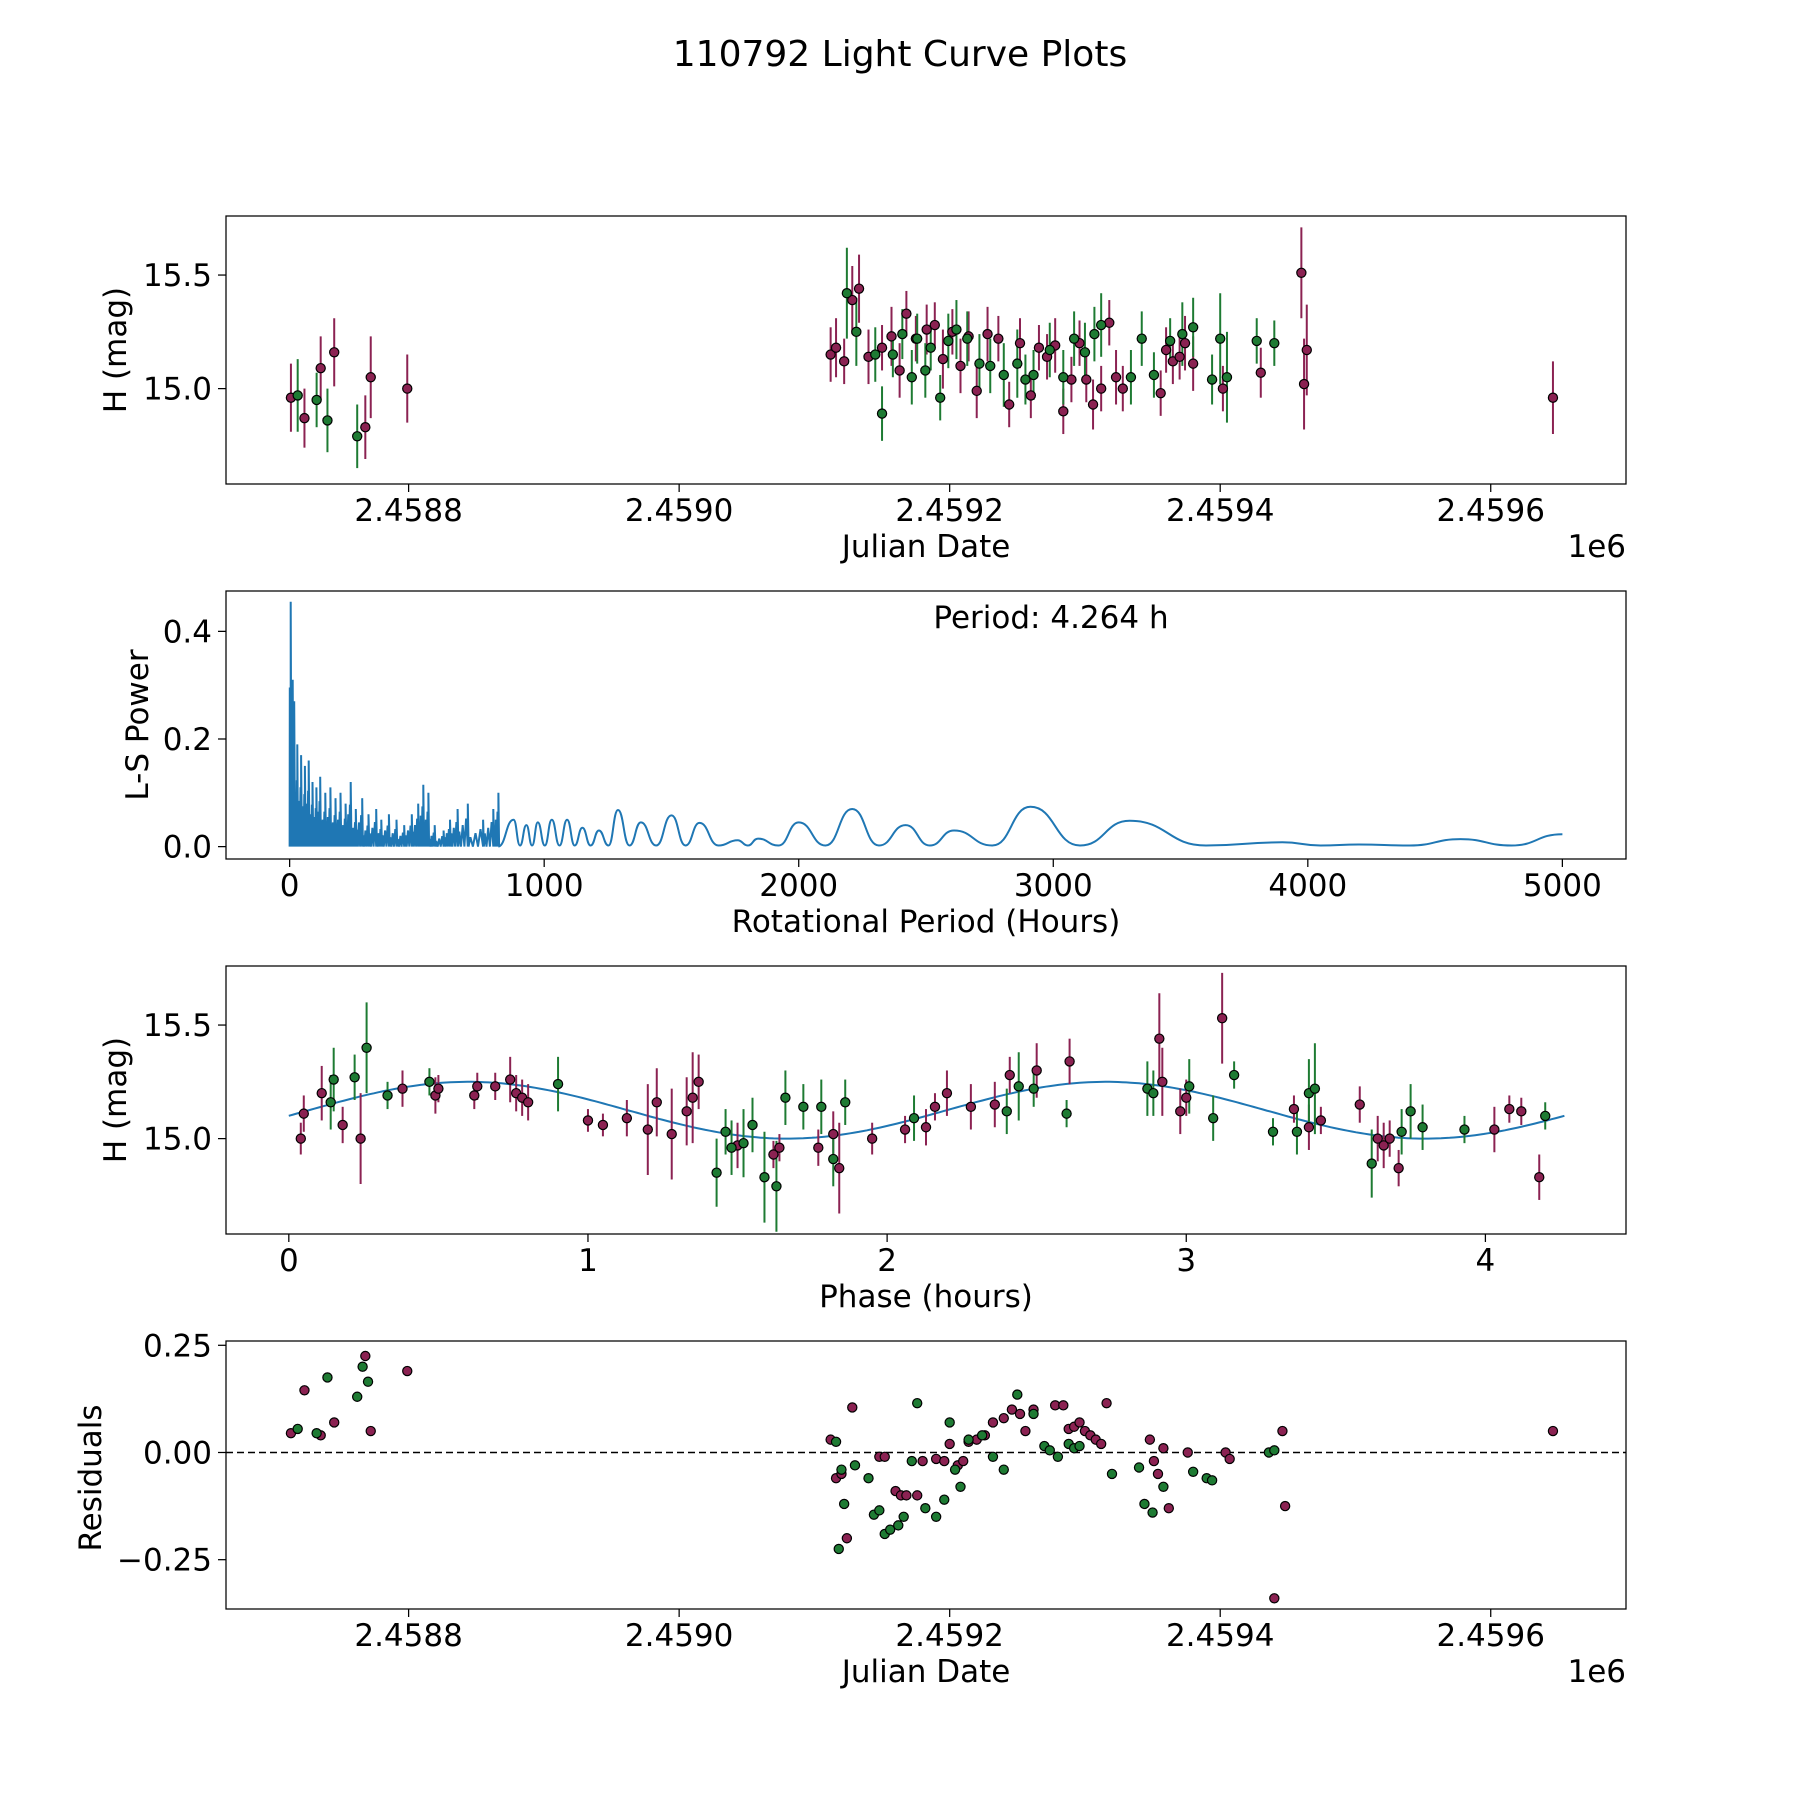 The width and height of the screenshot is (1800, 1800). What do you see at coordinates (177, 390) in the screenshot?
I see `lightcurve-ytick-label: 15.0` at bounding box center [177, 390].